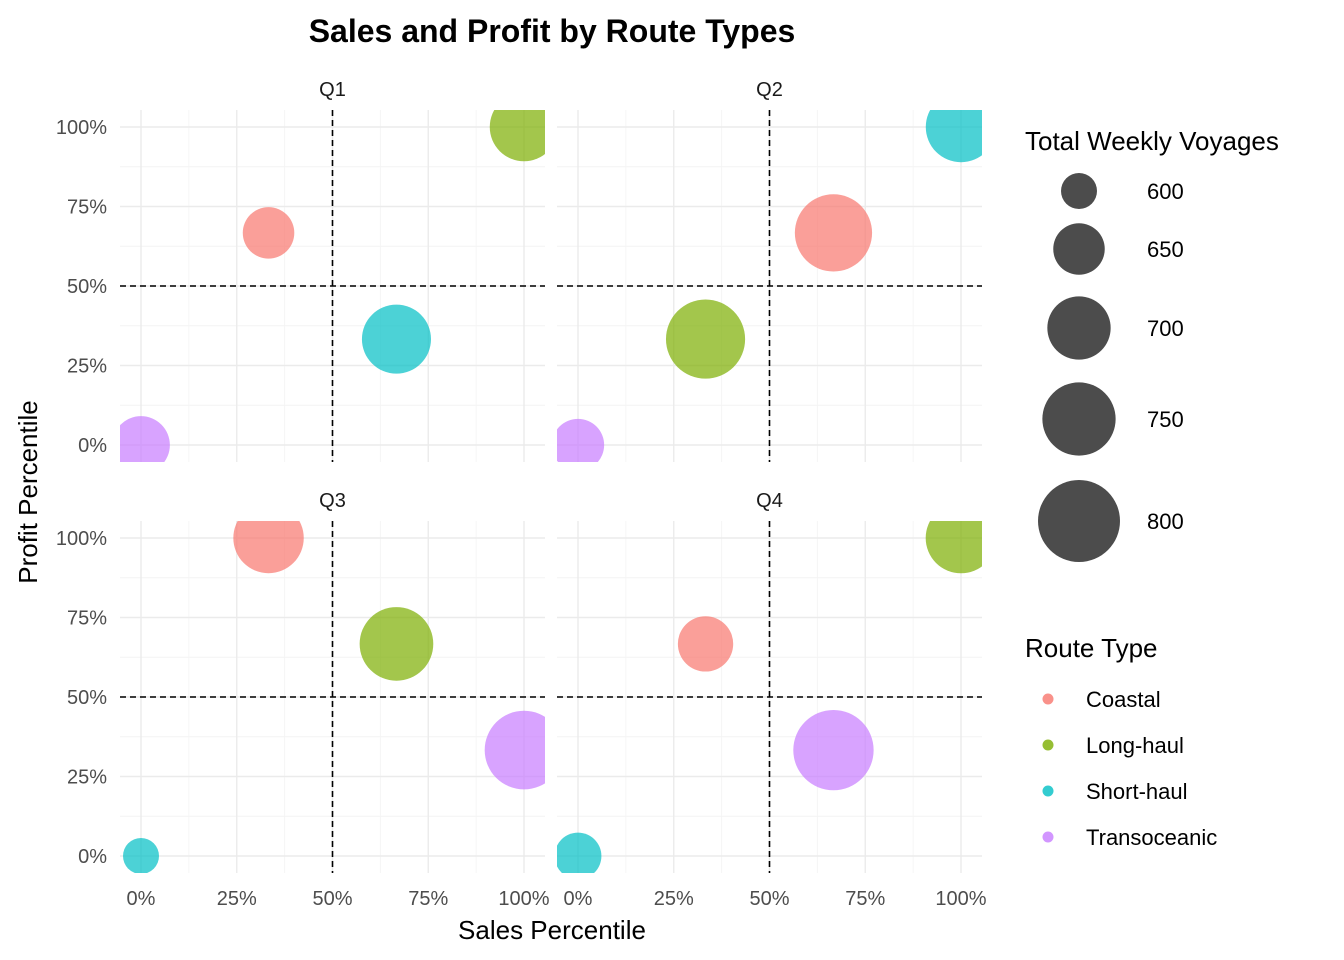 This screenshot has height=960, width=1344. What do you see at coordinates (1123, 699) in the screenshot?
I see `color-legend-label: Coastal` at bounding box center [1123, 699].